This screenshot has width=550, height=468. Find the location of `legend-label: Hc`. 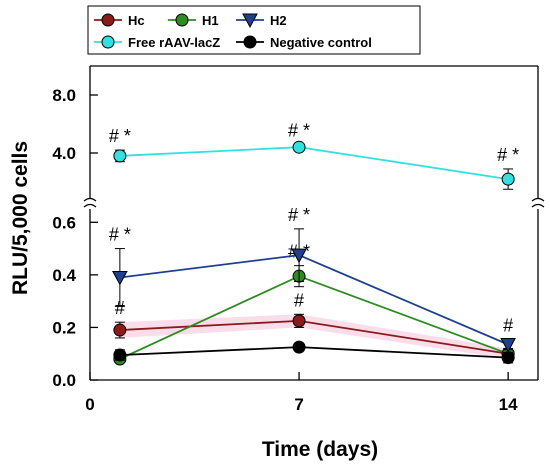

legend-label: Hc is located at coordinates (136, 20).